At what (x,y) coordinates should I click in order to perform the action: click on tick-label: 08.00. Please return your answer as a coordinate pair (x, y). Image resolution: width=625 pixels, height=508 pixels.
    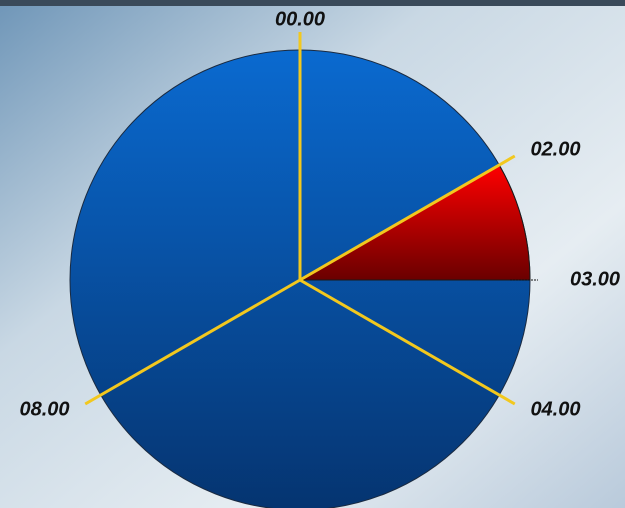
    Looking at the image, I should click on (44, 409).